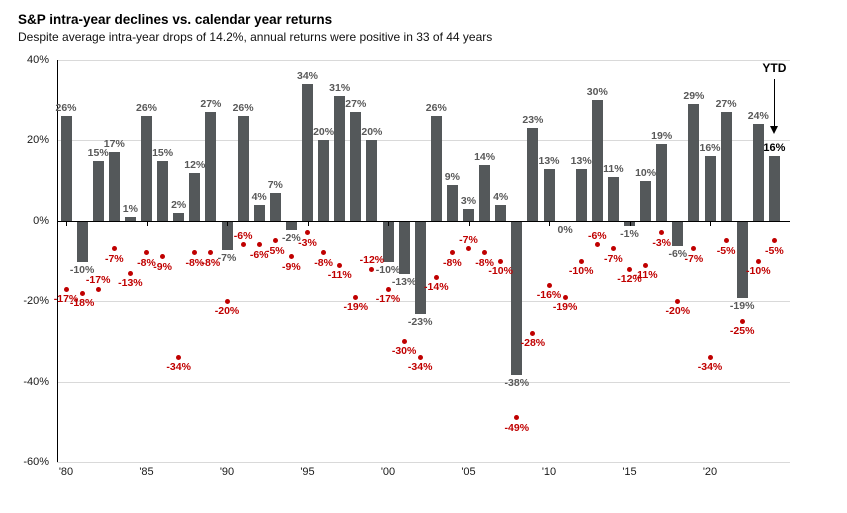  I want to click on decline-label-1994: -9%, so click(291, 266).